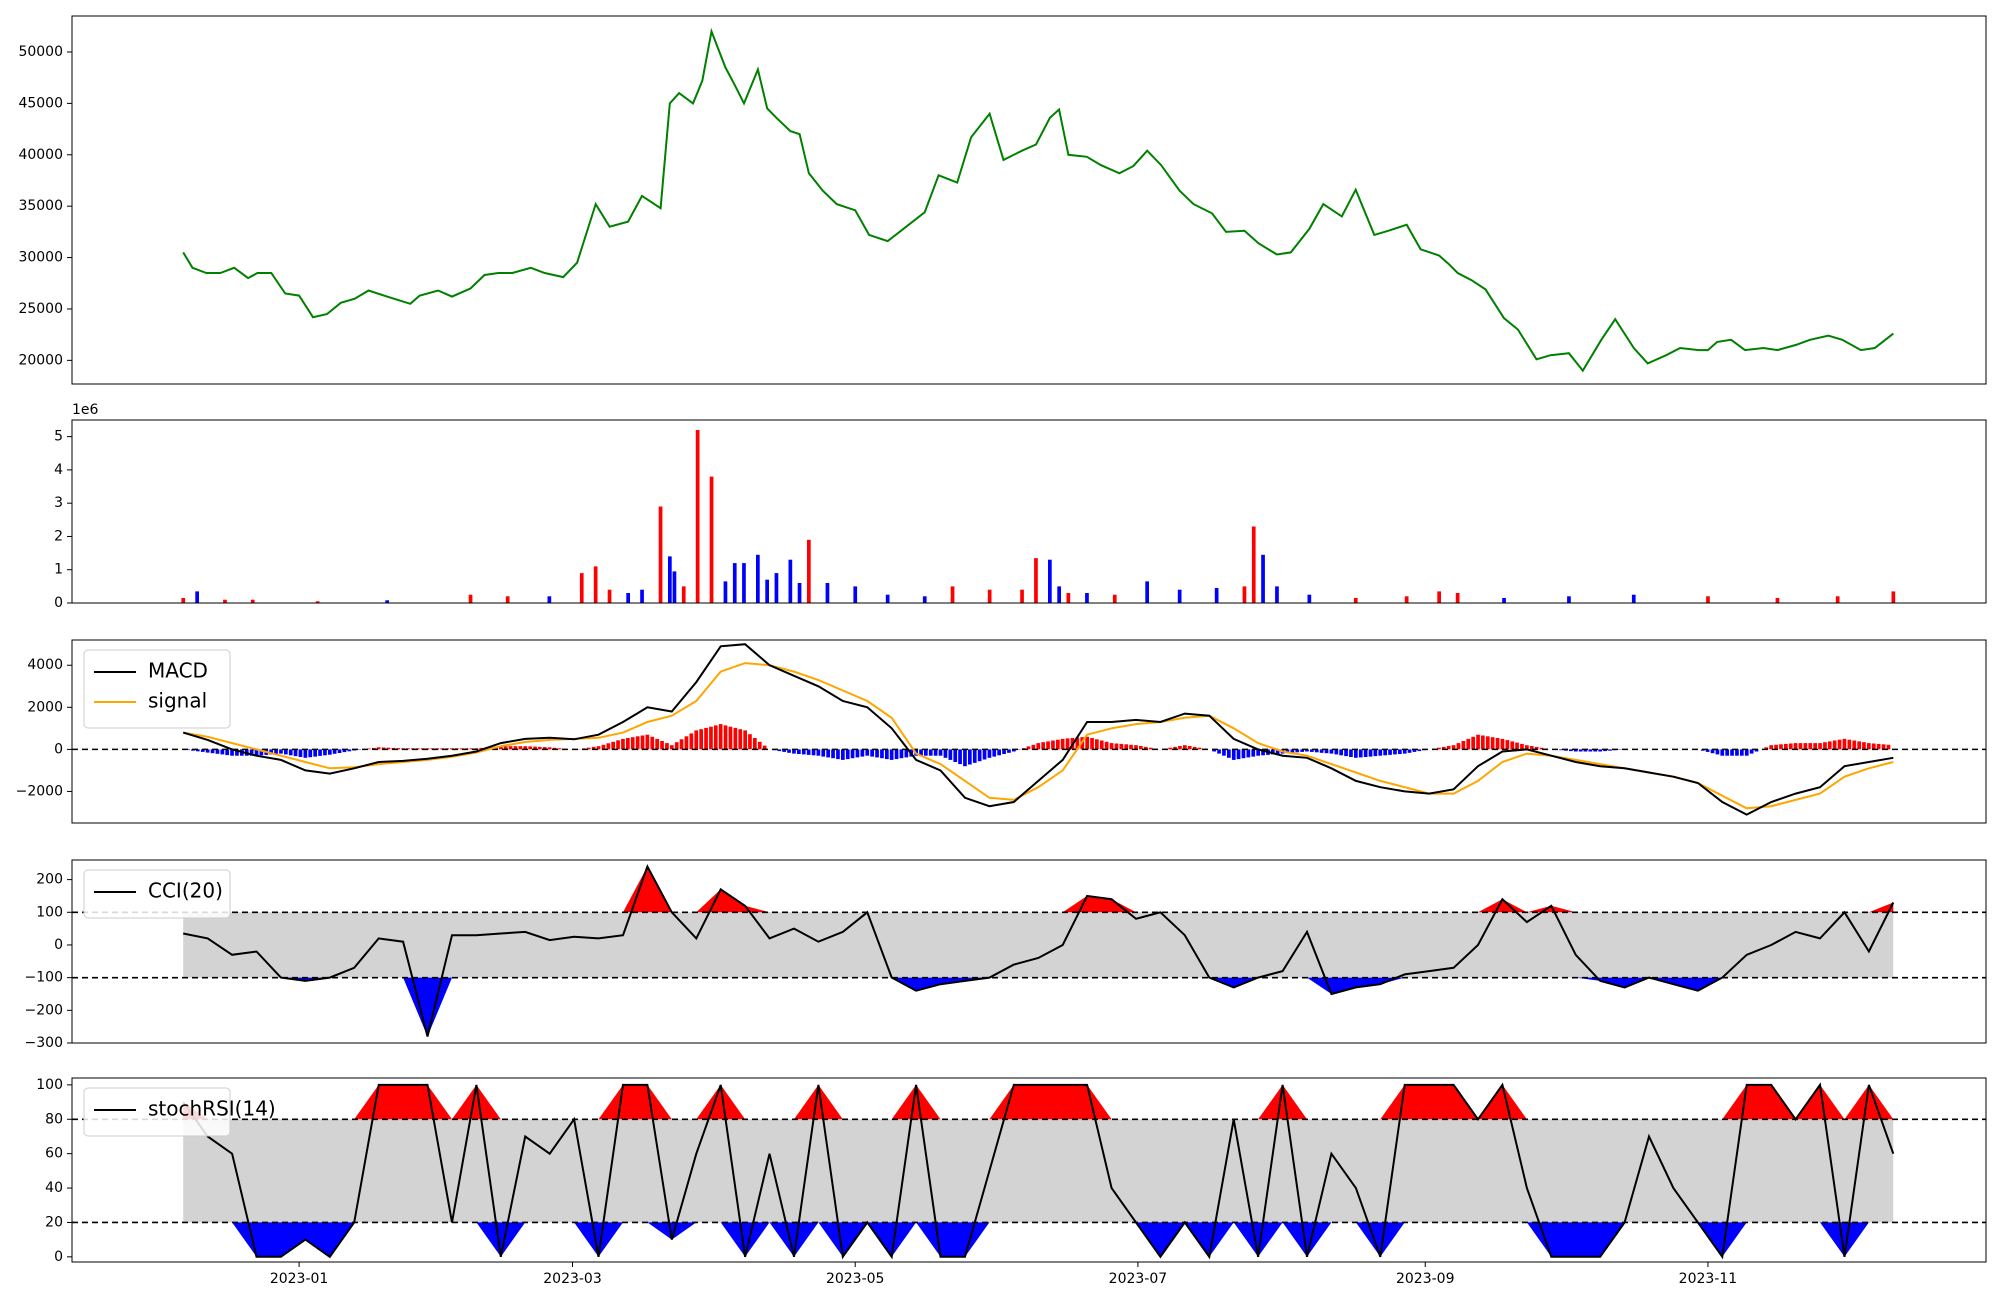 The width and height of the screenshot is (2000, 1300). Describe the element at coordinates (39, 791) in the screenshot. I see `y-tick-label: −2000` at that location.